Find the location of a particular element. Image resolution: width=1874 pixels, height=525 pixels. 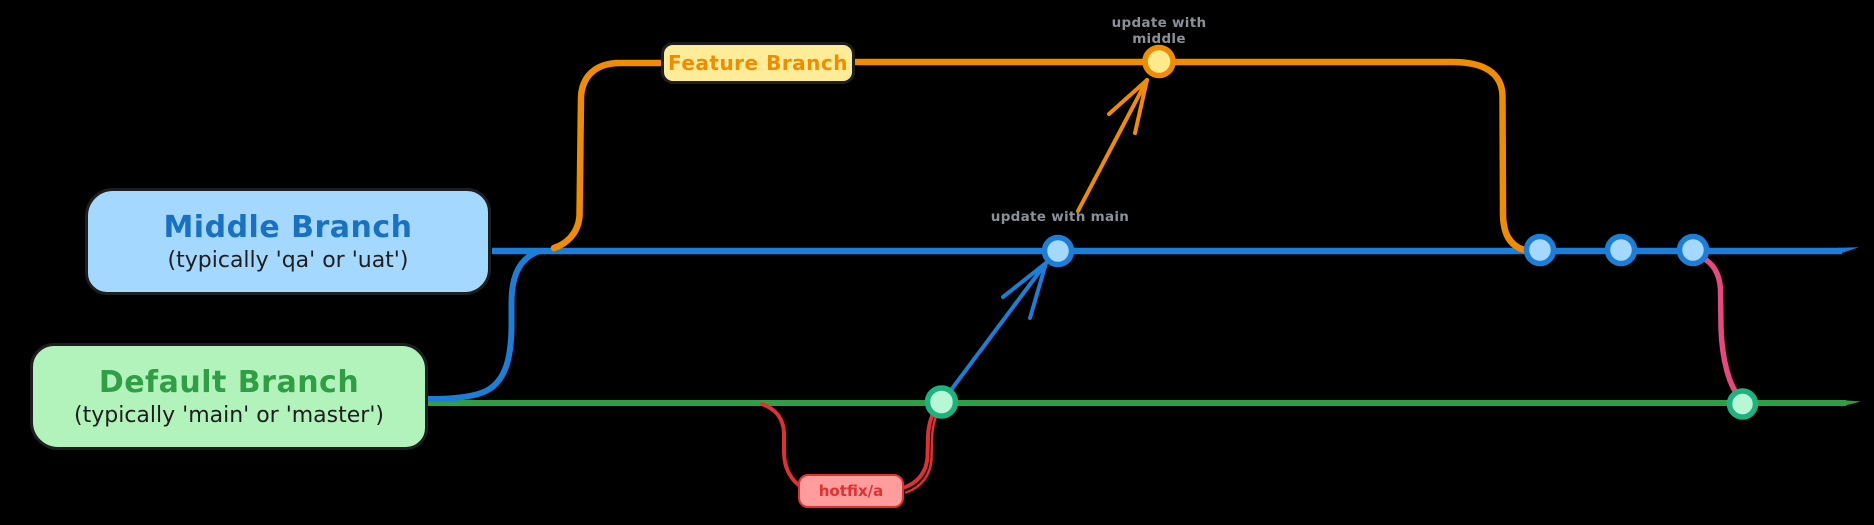

commit-dot-middle-feature-merge is located at coordinates (1540, 250).